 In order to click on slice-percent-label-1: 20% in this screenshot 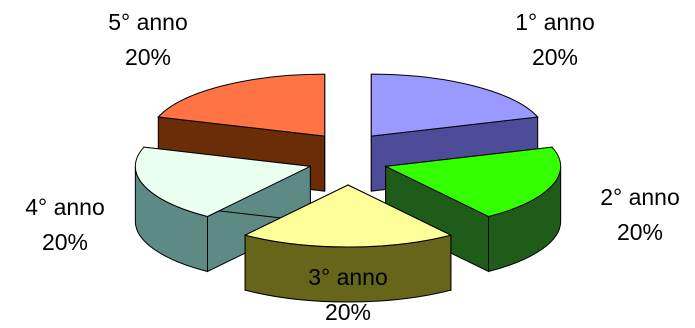, I will do `click(555, 57)`.